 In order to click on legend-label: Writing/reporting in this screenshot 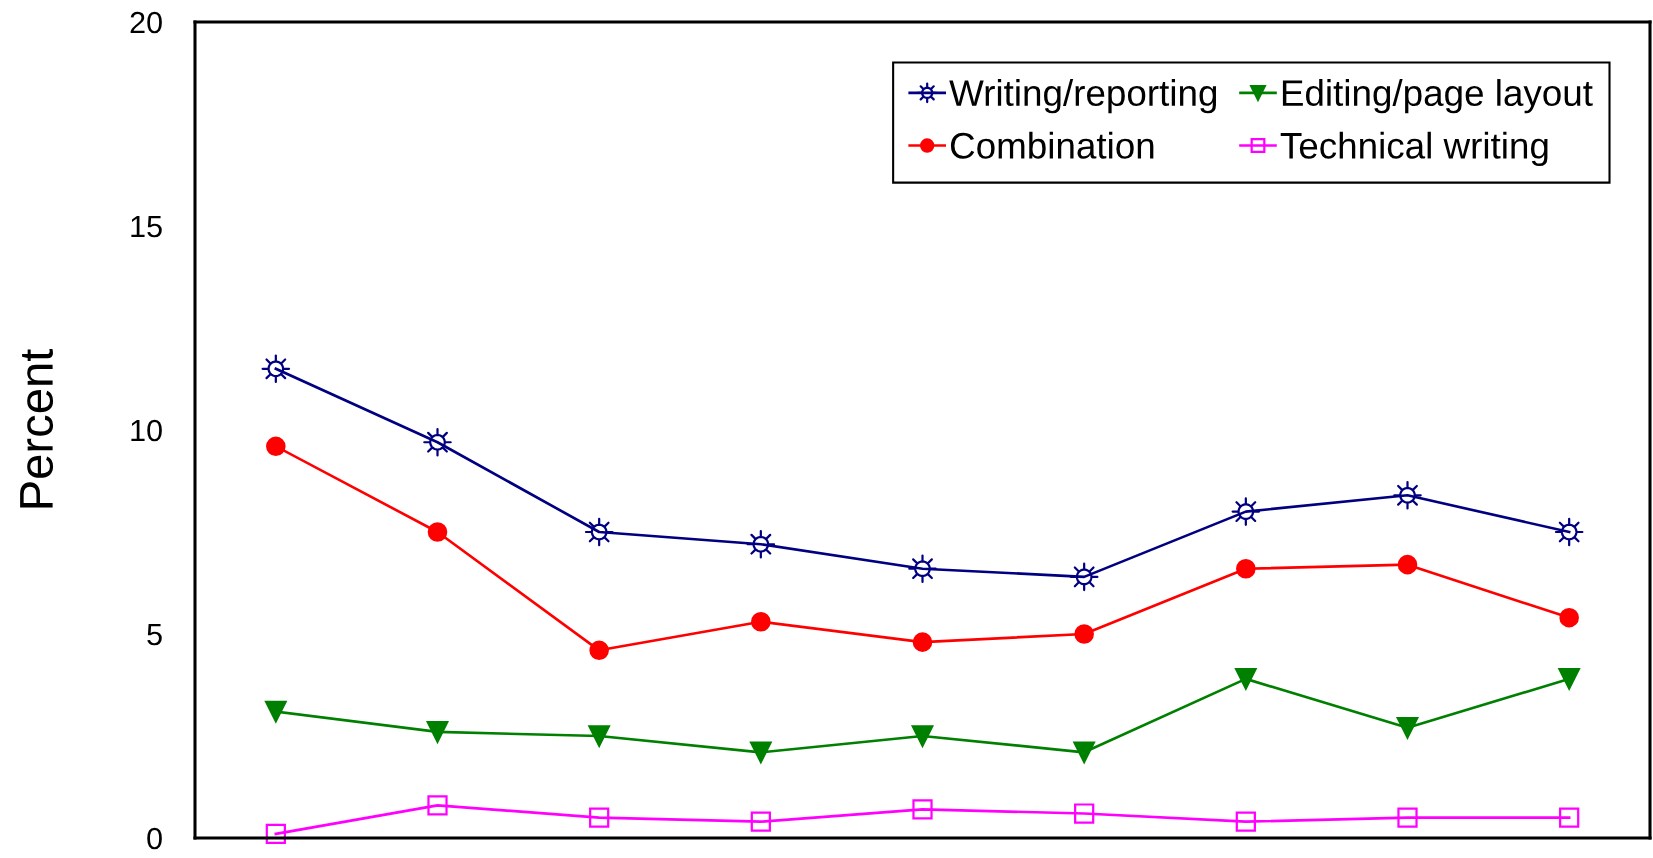, I will do `click(1083, 96)`.